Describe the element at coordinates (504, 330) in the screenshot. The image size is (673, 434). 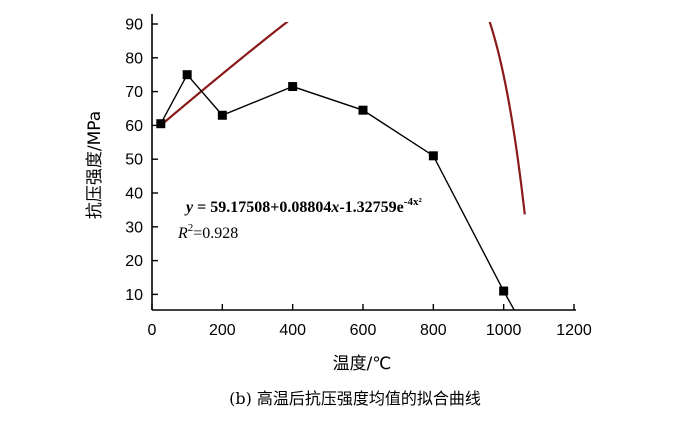
I see `x-tick-label: 1000` at that location.